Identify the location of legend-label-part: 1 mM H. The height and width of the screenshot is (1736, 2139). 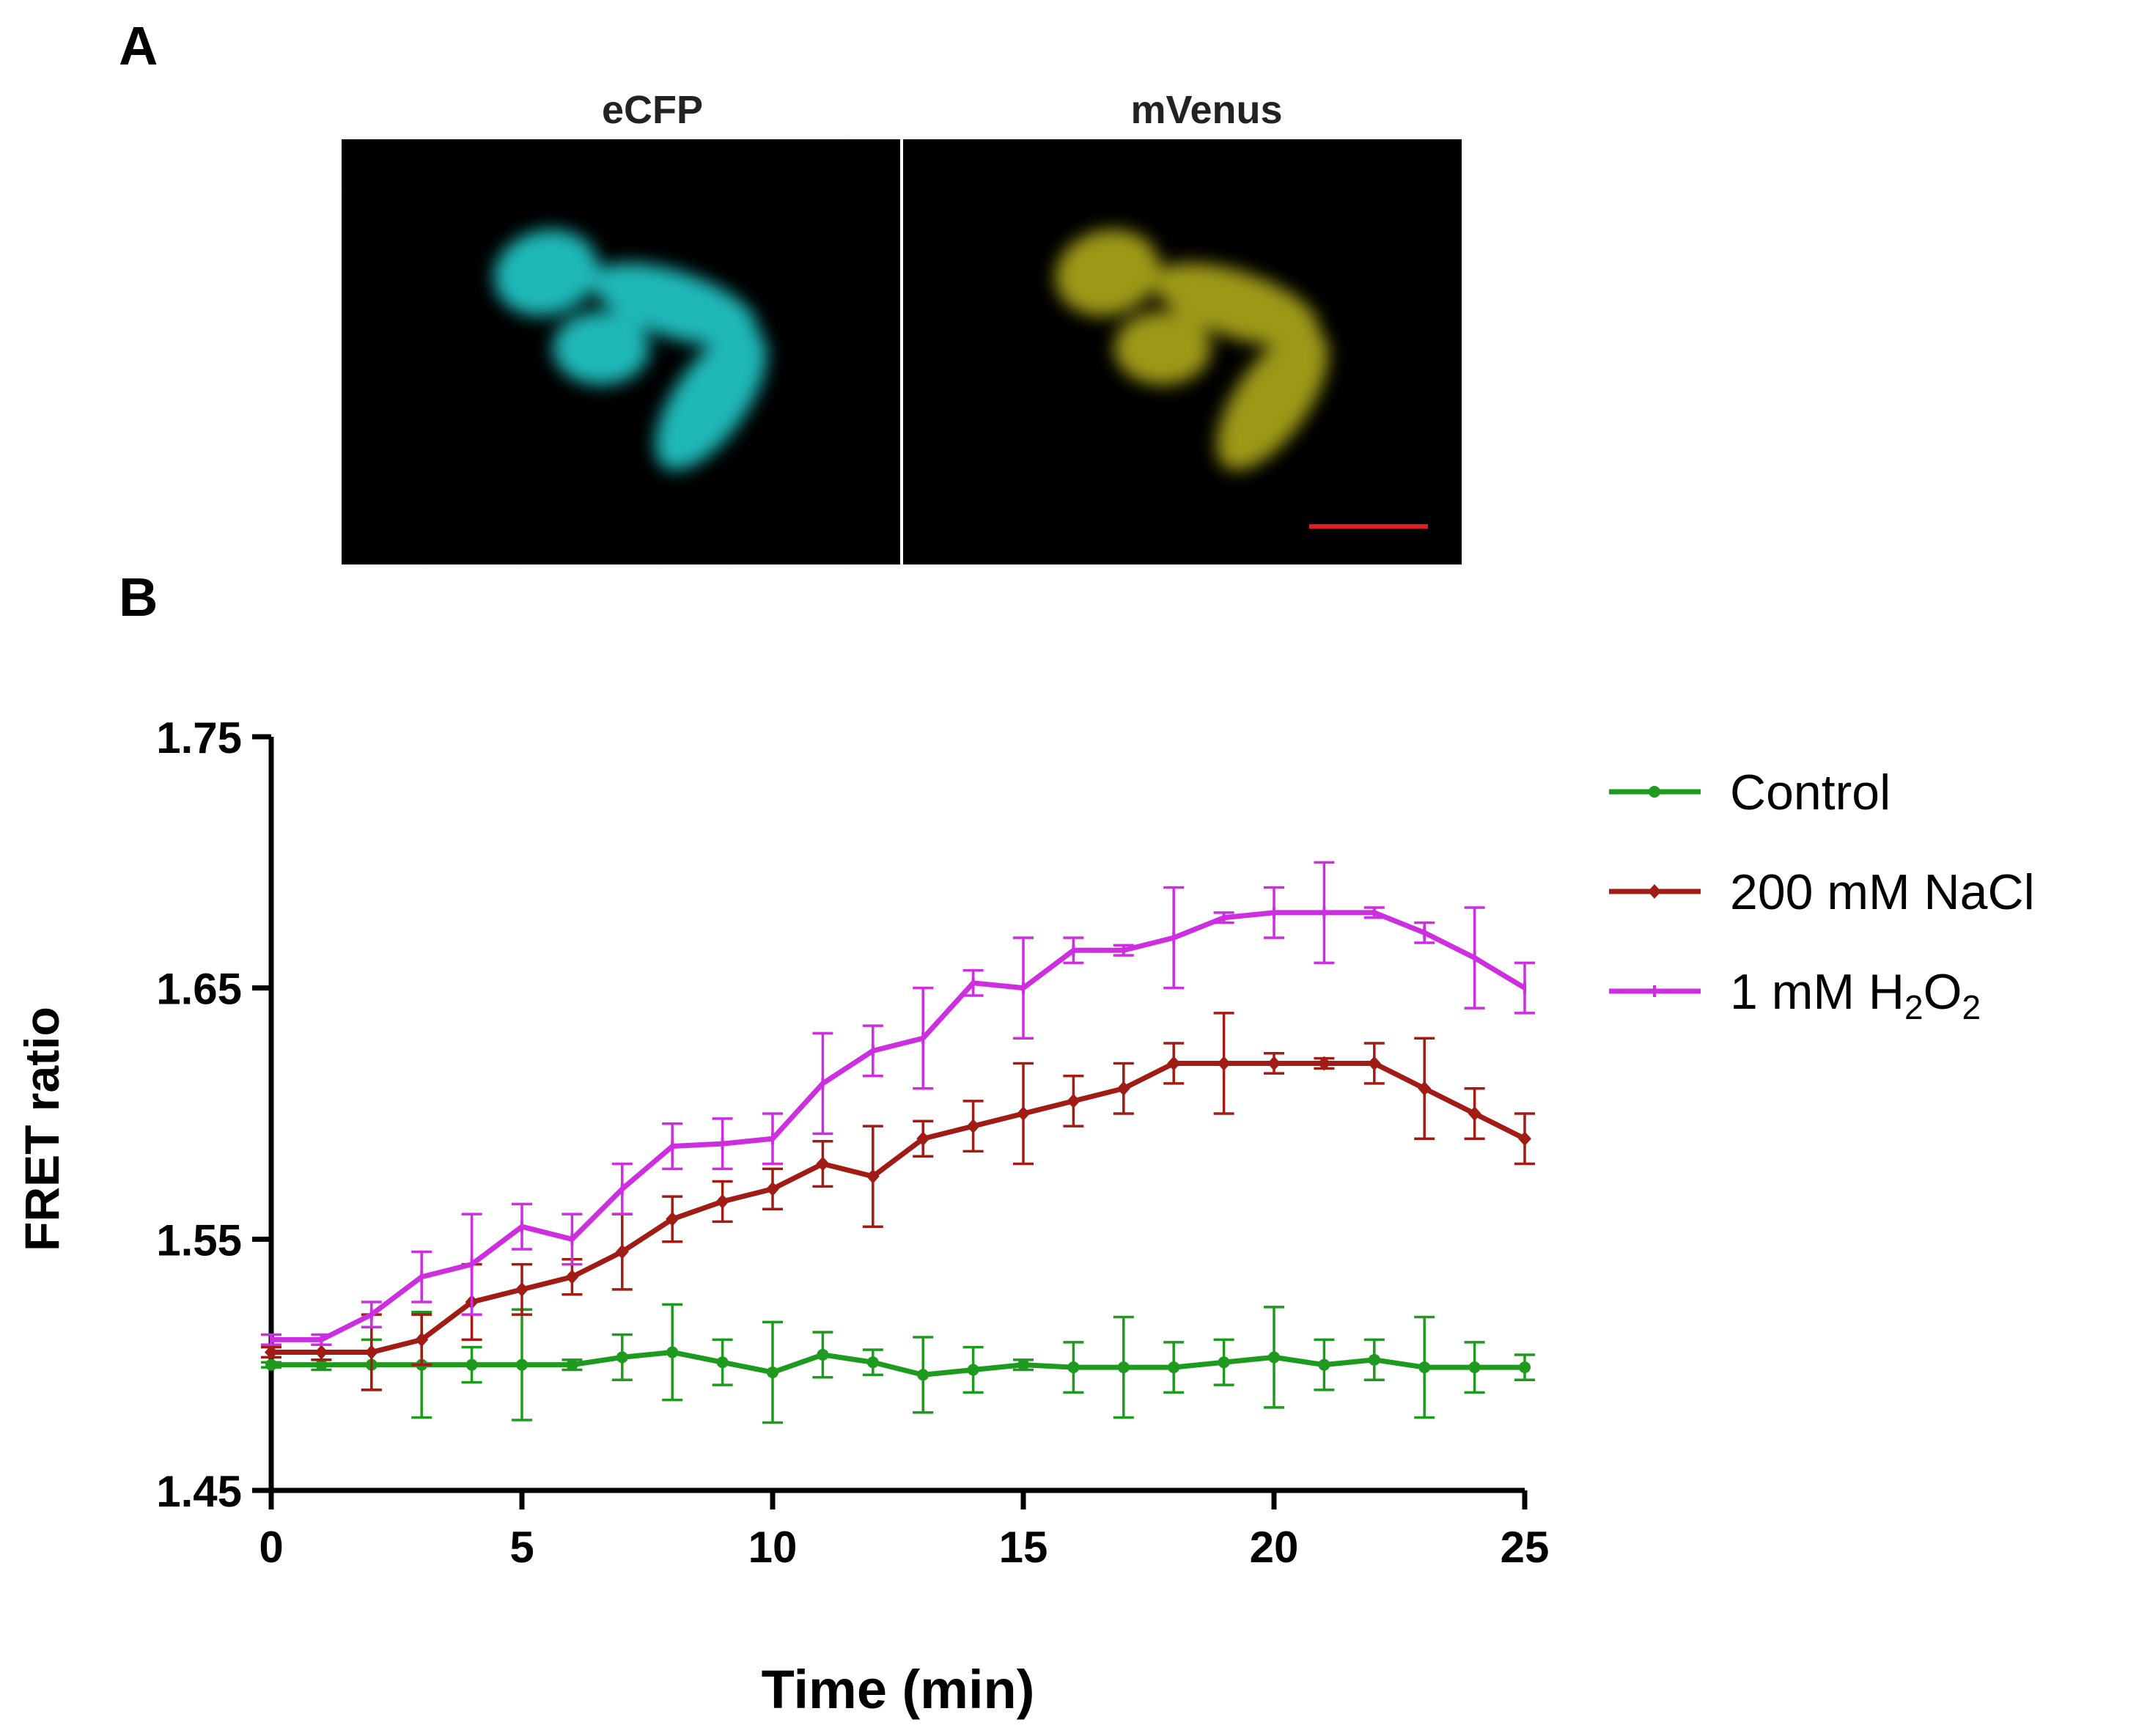
(1817, 992).